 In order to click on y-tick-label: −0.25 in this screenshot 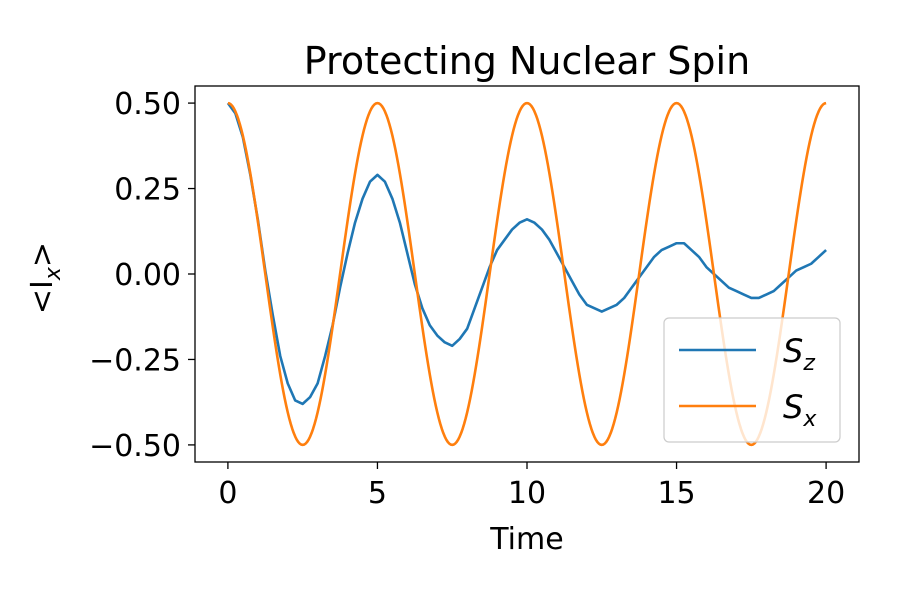, I will do `click(135, 360)`.